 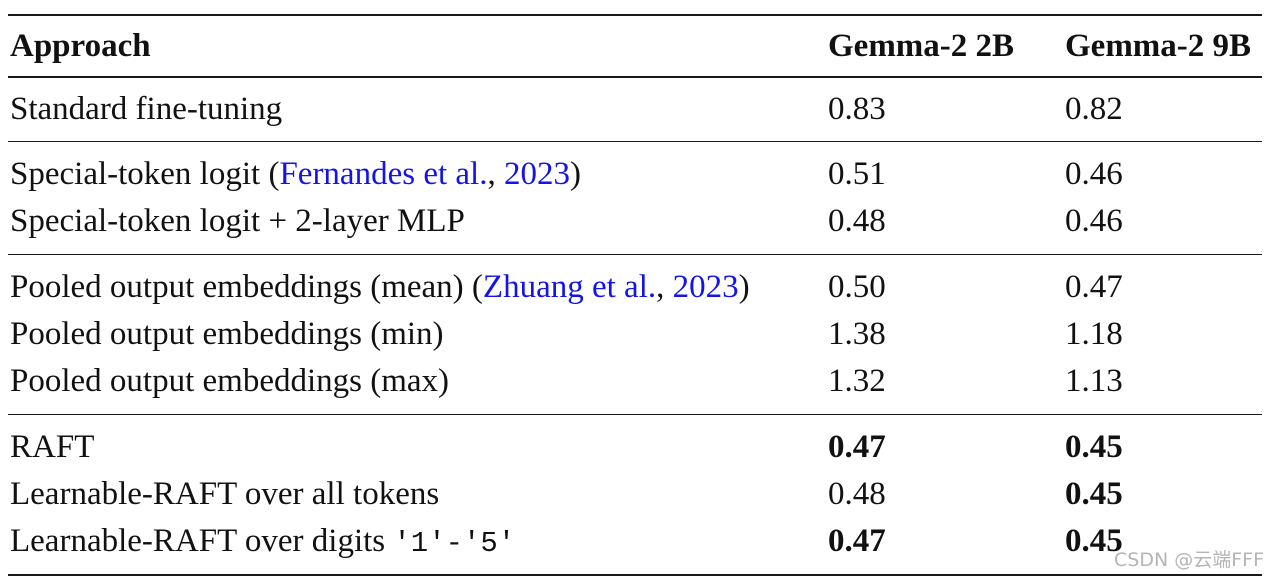 I want to click on approach-label: Learnable-RAFT over all tokens, so click(x=225, y=494).